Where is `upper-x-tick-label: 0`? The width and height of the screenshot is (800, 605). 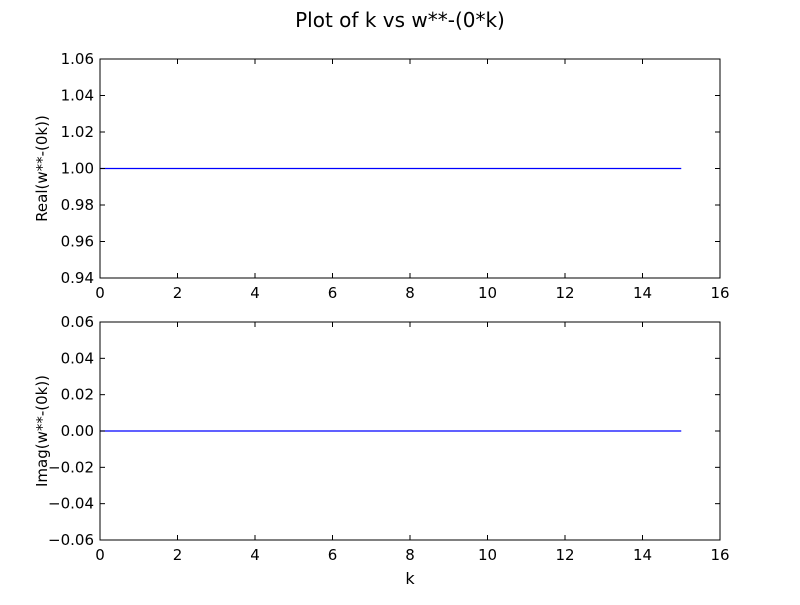
upper-x-tick-label: 0 is located at coordinates (100, 293).